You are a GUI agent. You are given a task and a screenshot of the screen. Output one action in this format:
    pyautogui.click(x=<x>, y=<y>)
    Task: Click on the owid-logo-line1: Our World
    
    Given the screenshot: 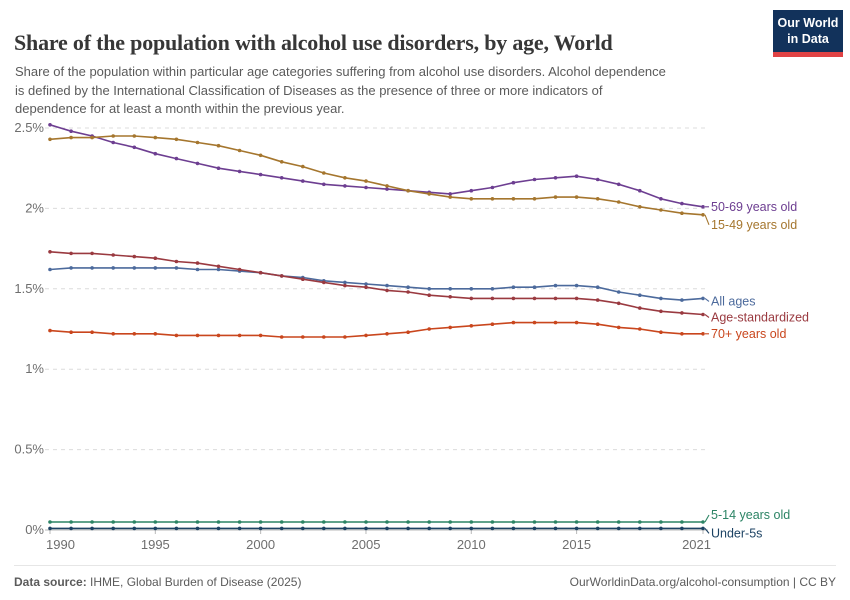 What is the action you would take?
    pyautogui.click(x=808, y=23)
    